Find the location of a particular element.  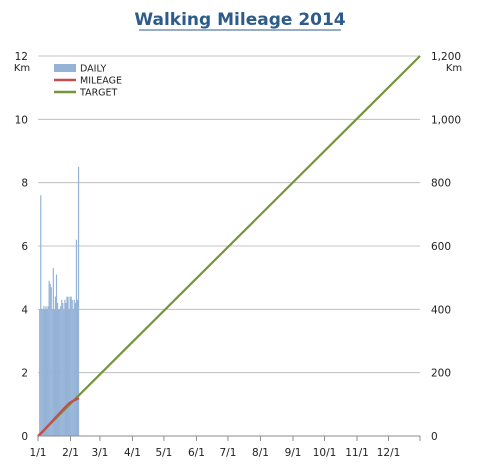

left-tick-label: 0 is located at coordinates (24, 437).